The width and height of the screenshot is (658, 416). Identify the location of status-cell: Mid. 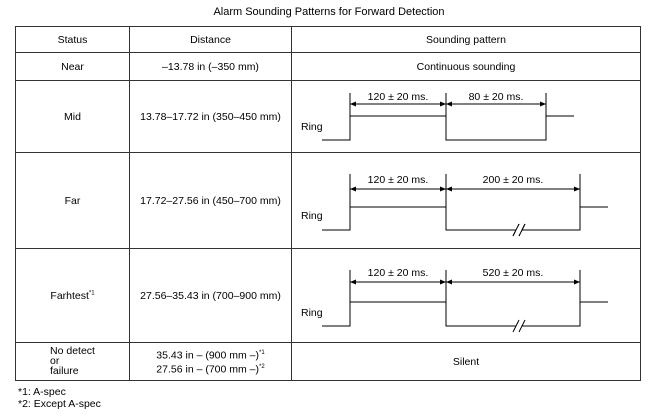
(72, 116).